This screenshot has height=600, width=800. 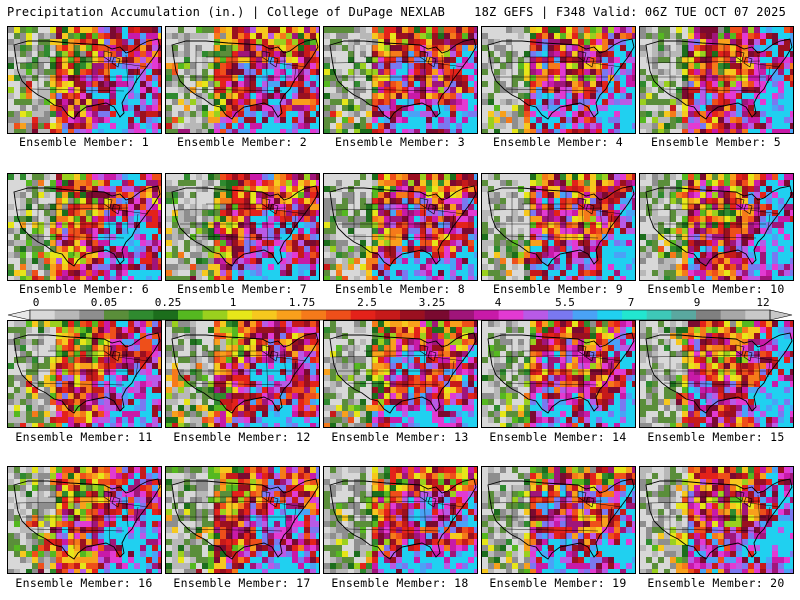 I want to click on ensemble-member-label: Ensemble Member: 19, so click(x=558, y=583).